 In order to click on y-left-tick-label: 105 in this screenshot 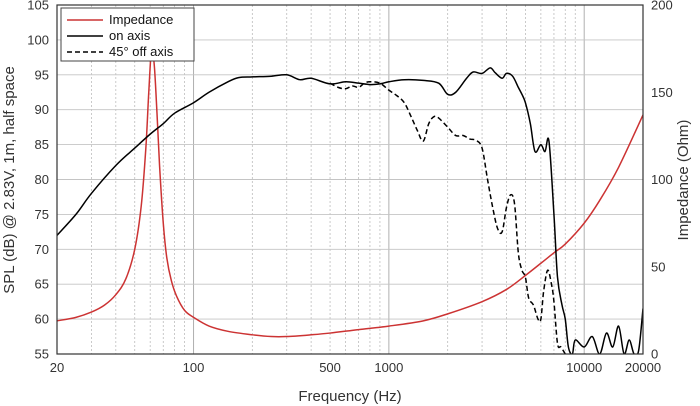, I will do `click(38, 6)`.